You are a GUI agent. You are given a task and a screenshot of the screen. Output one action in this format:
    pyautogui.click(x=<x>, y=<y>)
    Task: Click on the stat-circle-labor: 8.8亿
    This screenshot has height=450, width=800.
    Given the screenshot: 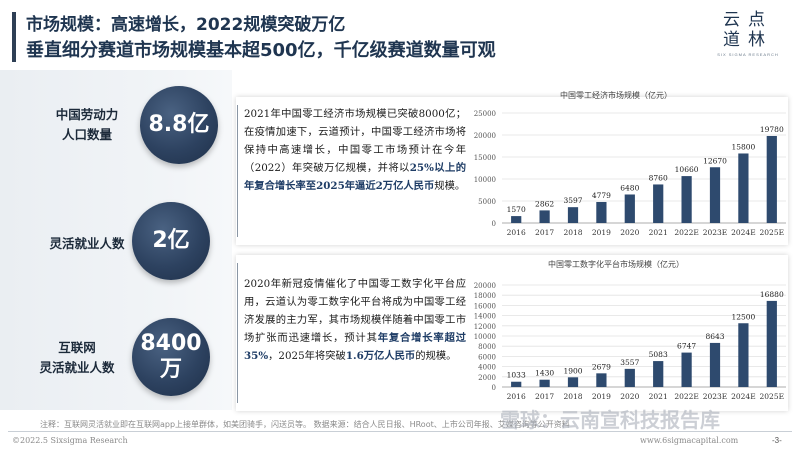 What is the action you would take?
    pyautogui.click(x=179, y=125)
    